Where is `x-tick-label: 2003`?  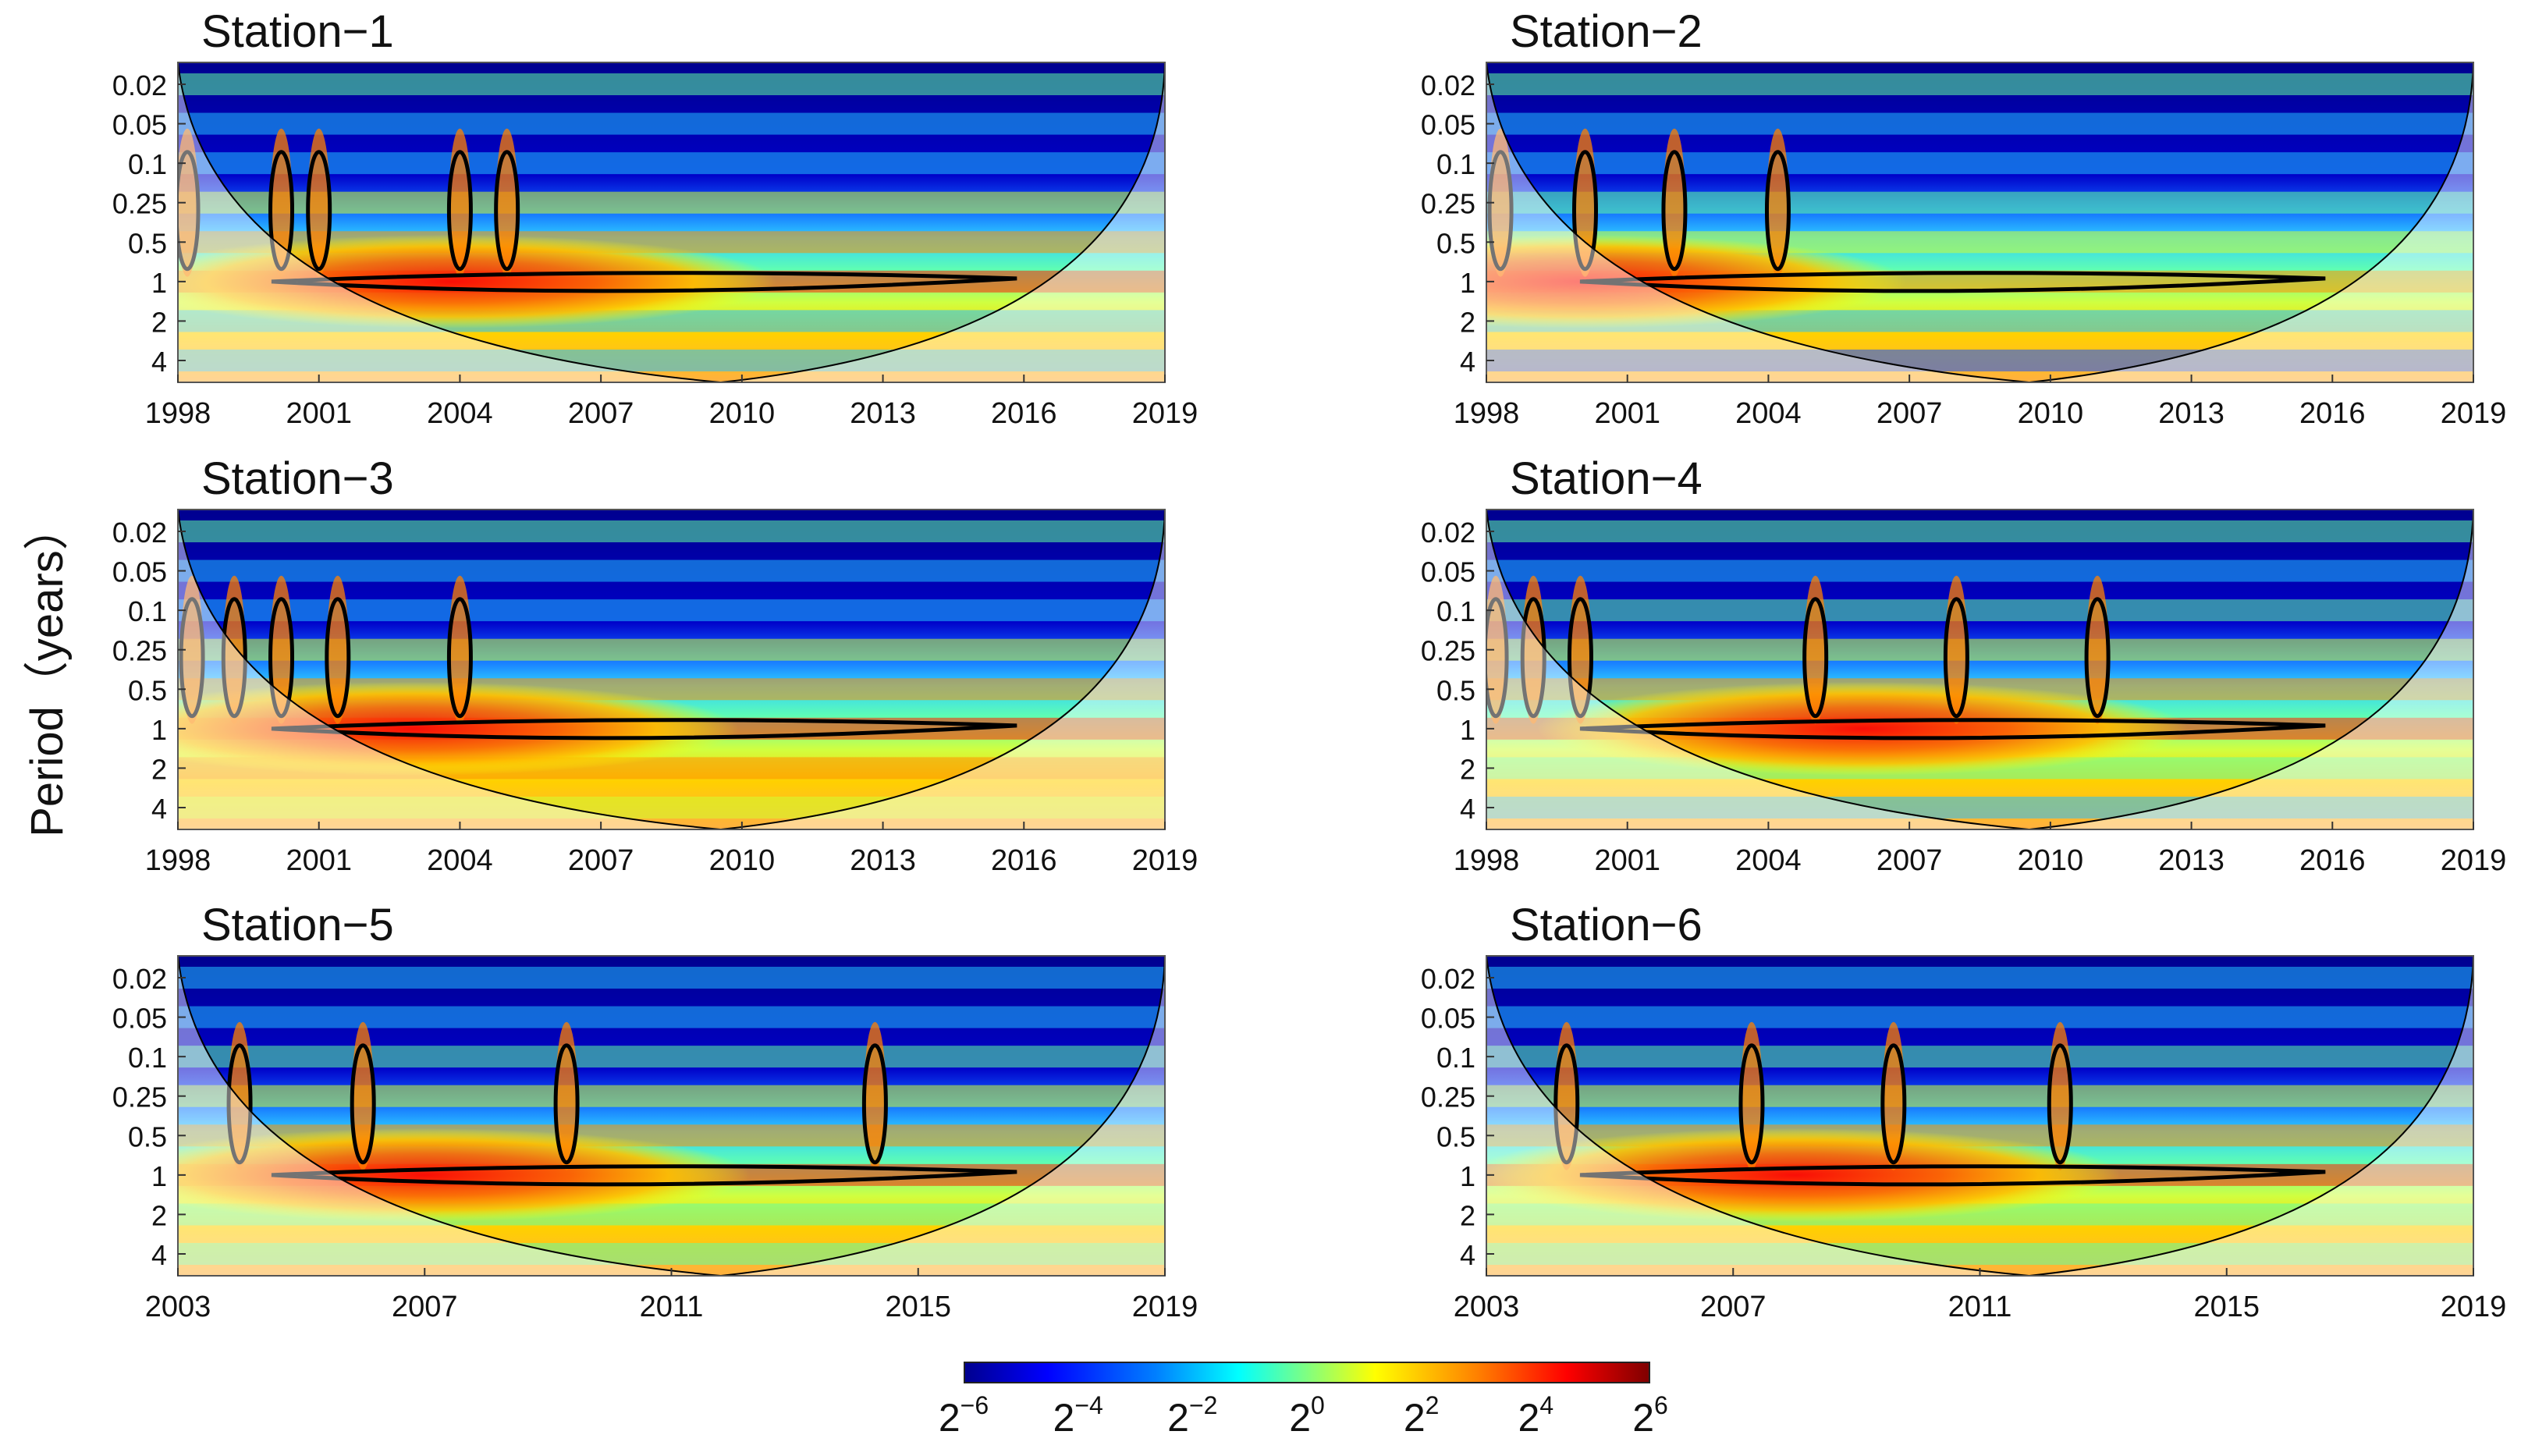
x-tick-label: 2003 is located at coordinates (178, 1307).